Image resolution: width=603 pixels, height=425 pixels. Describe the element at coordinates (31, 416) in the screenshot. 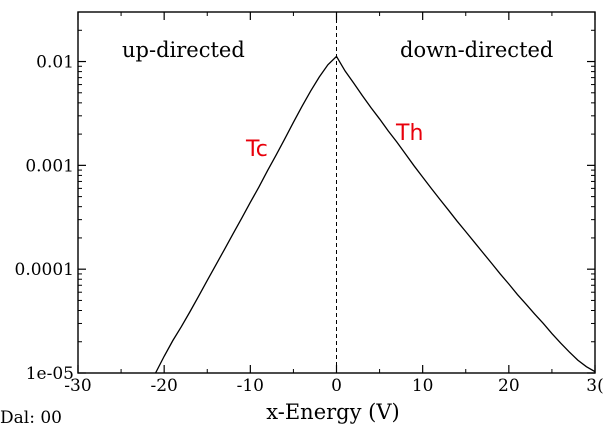

I see `corner-label: Dal: 00` at that location.